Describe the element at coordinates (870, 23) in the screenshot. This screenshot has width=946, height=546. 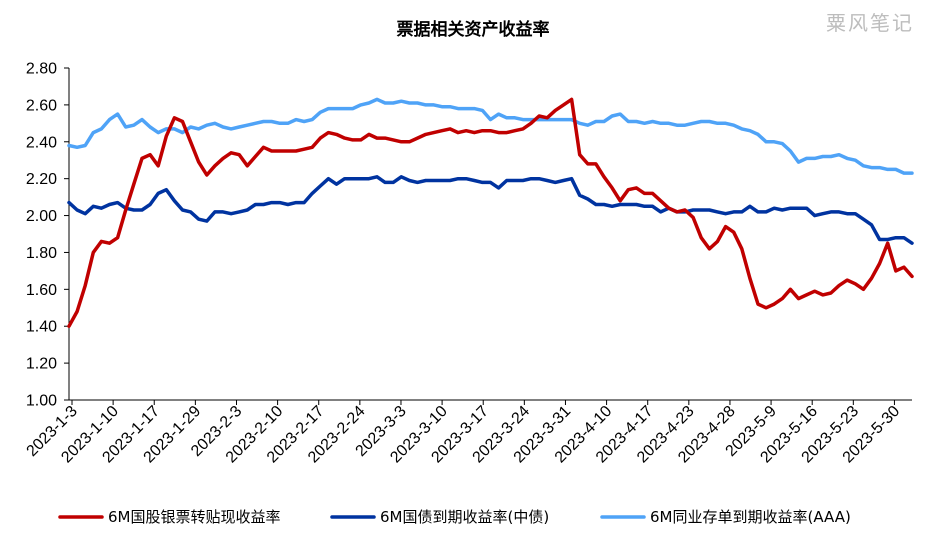
I see `watermark: 粟风笔记` at that location.